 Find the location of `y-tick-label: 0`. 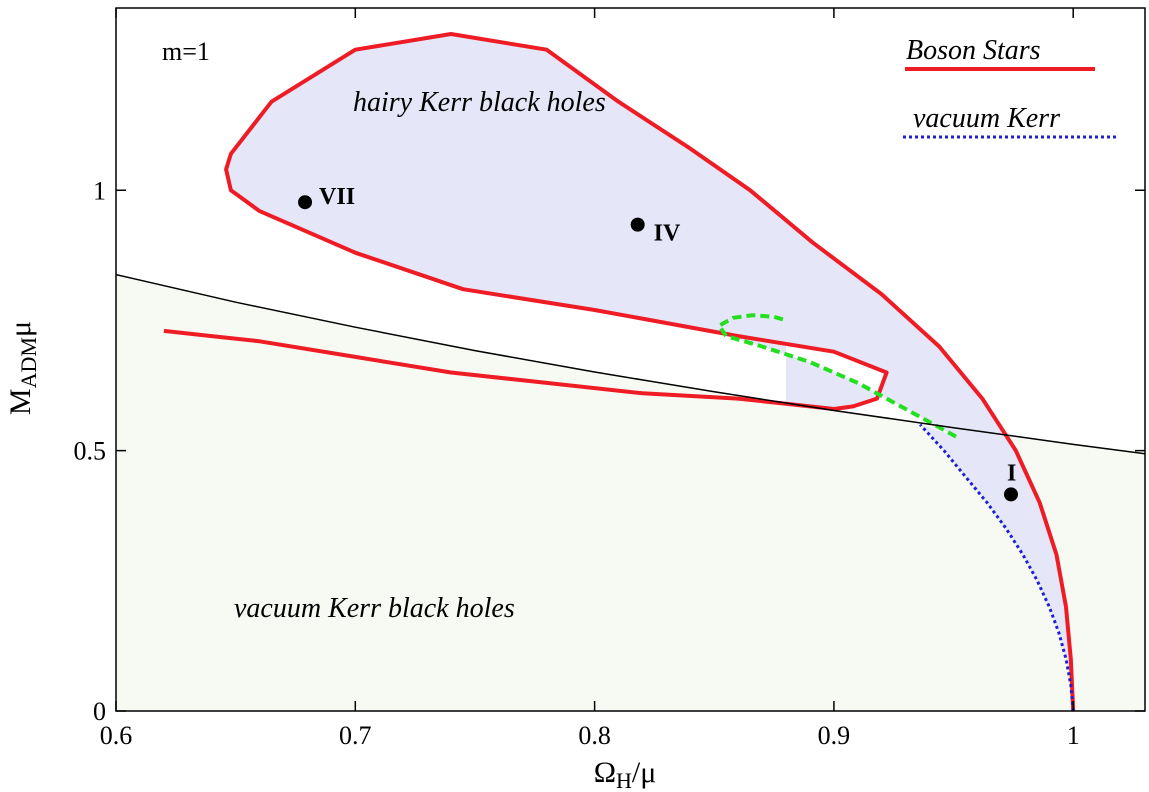

y-tick-label: 0 is located at coordinates (99, 711).